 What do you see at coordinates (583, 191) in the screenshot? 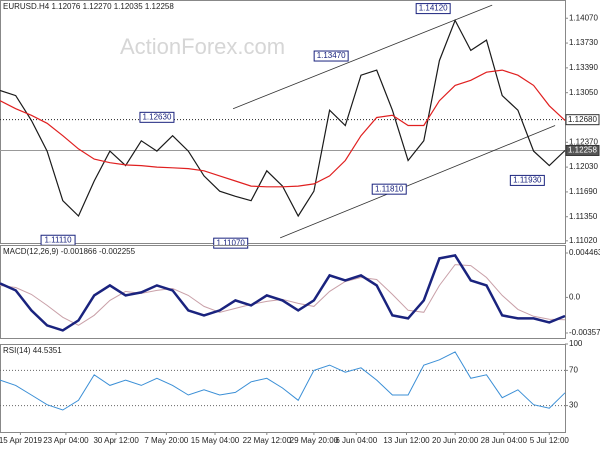
I see `y-tick-label: 1.11690` at bounding box center [583, 191].